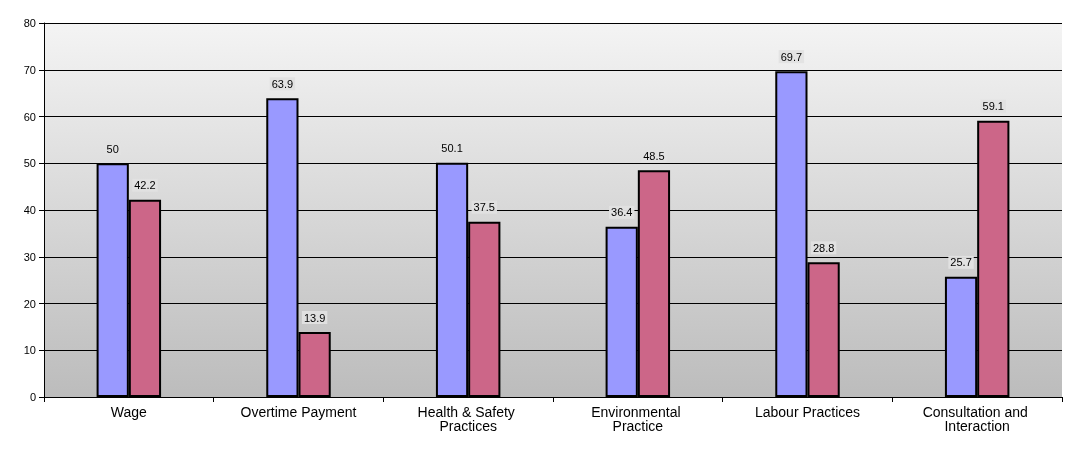 The width and height of the screenshot is (1082, 465). Describe the element at coordinates (145, 185) in the screenshot. I see `data-label: 42.2` at that location.